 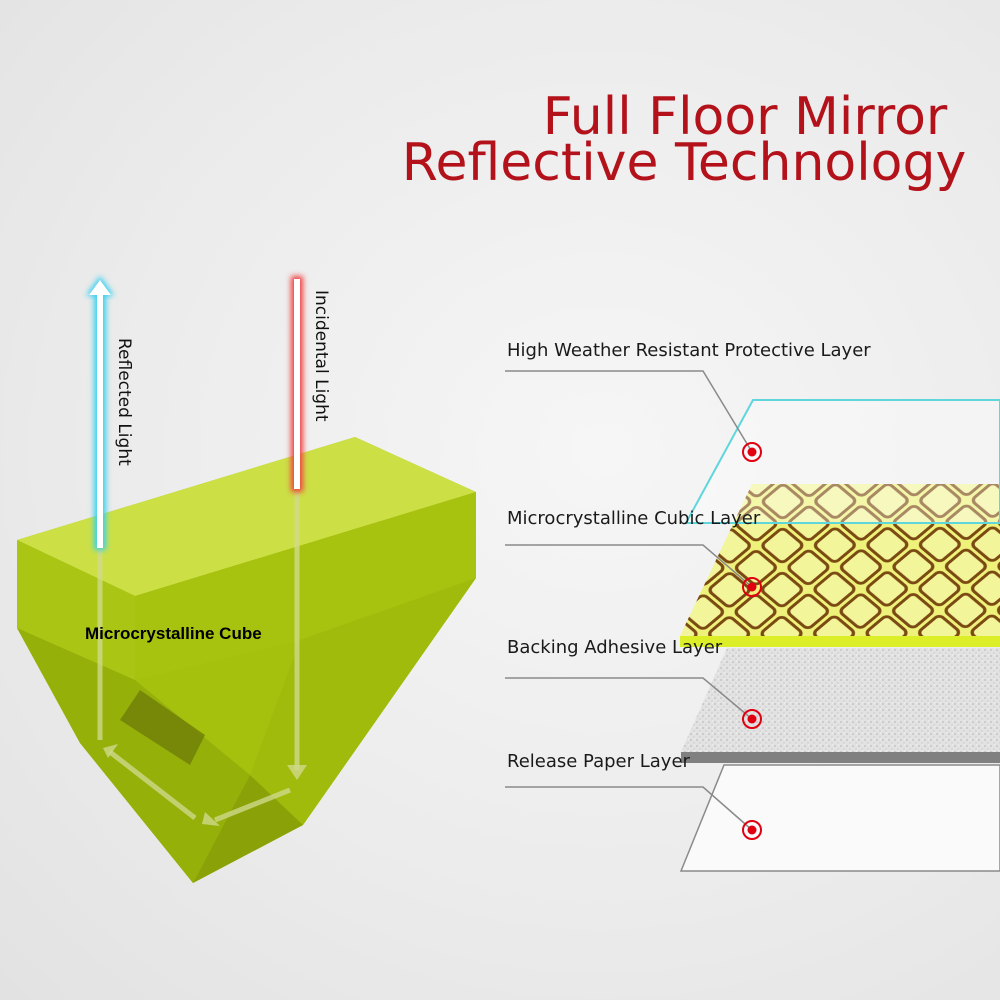 I want to click on reflected-light-arrow, so click(x=100, y=413).